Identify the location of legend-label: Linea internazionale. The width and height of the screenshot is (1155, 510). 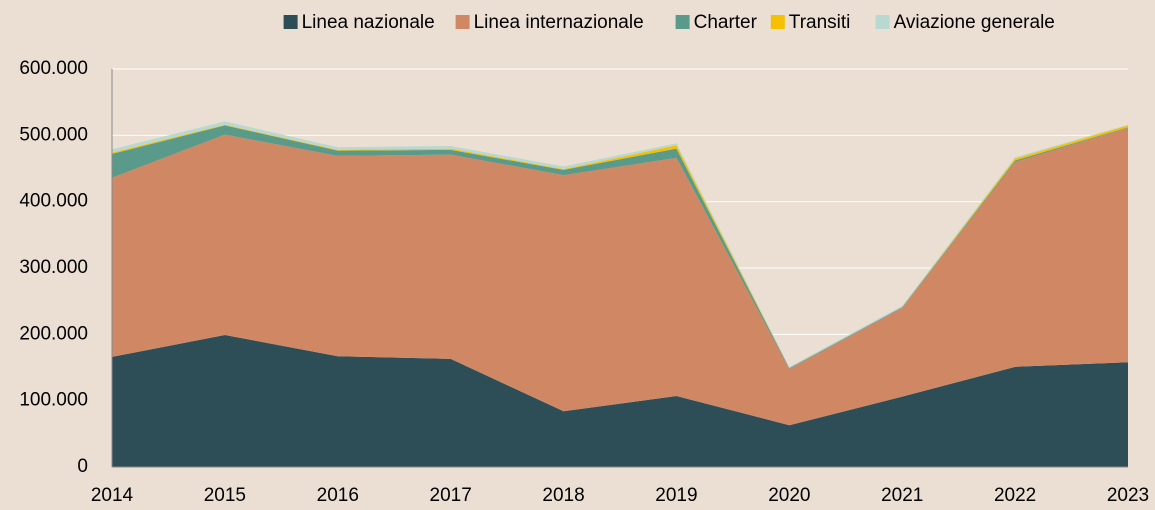
(559, 22).